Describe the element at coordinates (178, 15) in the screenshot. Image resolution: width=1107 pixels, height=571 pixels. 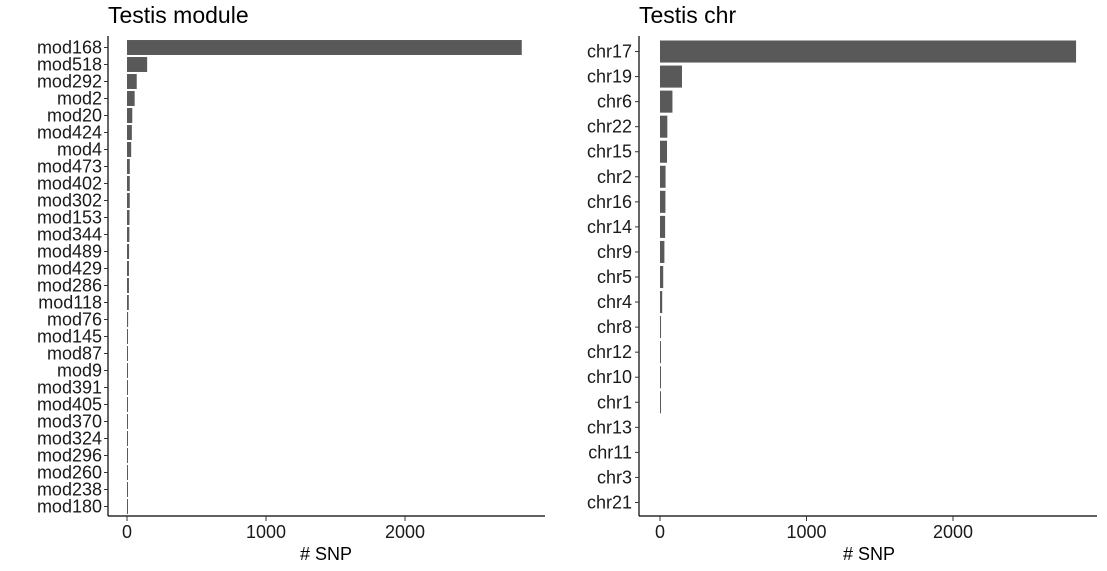
I see `chart-title: Testis module` at that location.